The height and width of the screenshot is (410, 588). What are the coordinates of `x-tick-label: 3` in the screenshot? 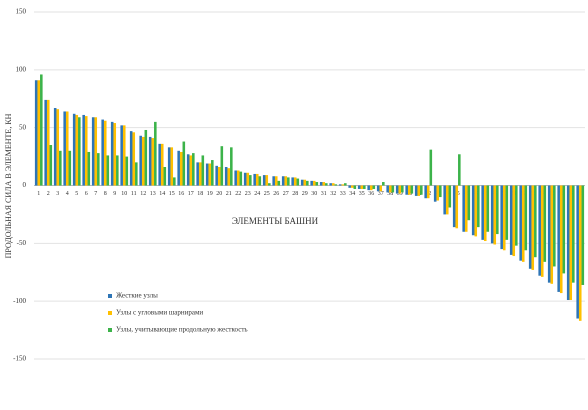 It's located at (57, 194).